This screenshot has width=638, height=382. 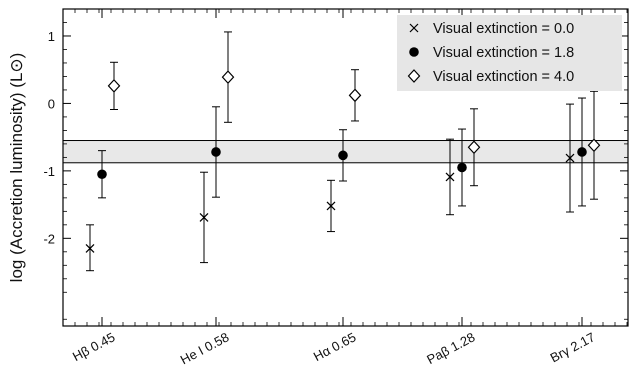 I want to click on x-tick-label: Hβ 0.45, so click(x=93, y=346).